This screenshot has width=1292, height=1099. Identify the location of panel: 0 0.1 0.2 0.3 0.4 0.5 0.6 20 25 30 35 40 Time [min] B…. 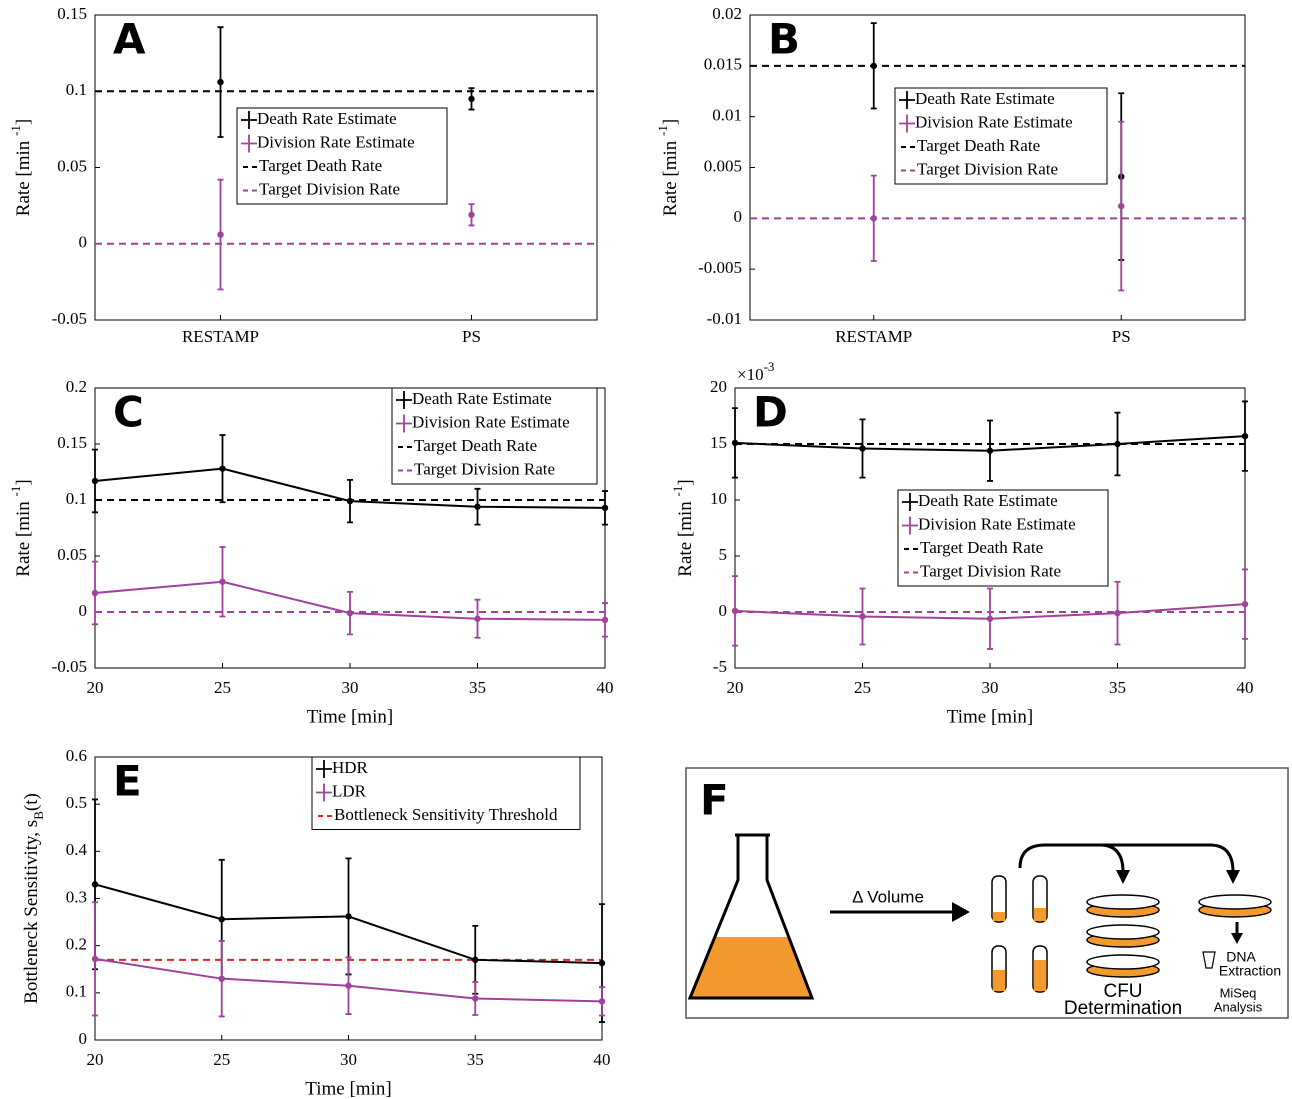
(315, 922).